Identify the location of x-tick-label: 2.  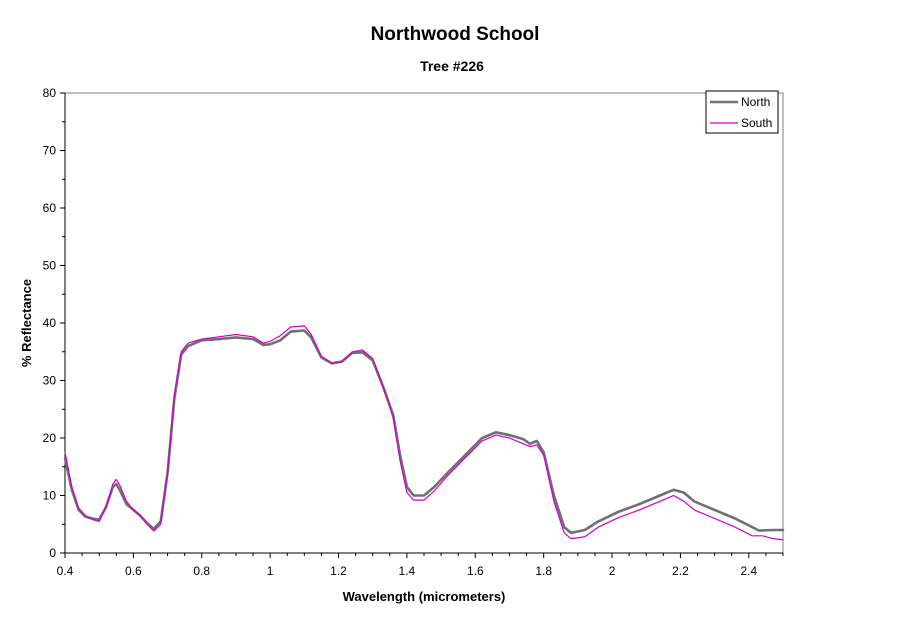
(612, 571).